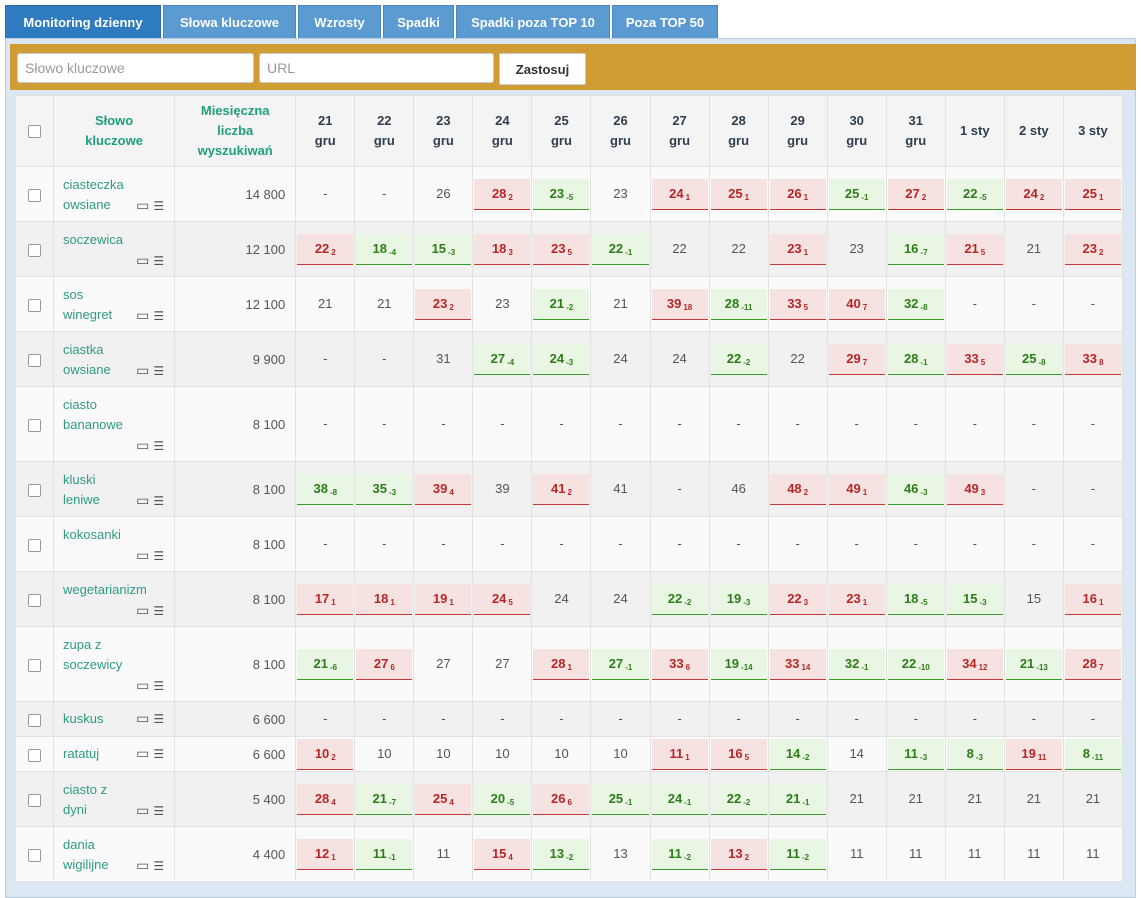 The height and width of the screenshot is (898, 1141). I want to click on position-cell: 28 -11, so click(738, 304).